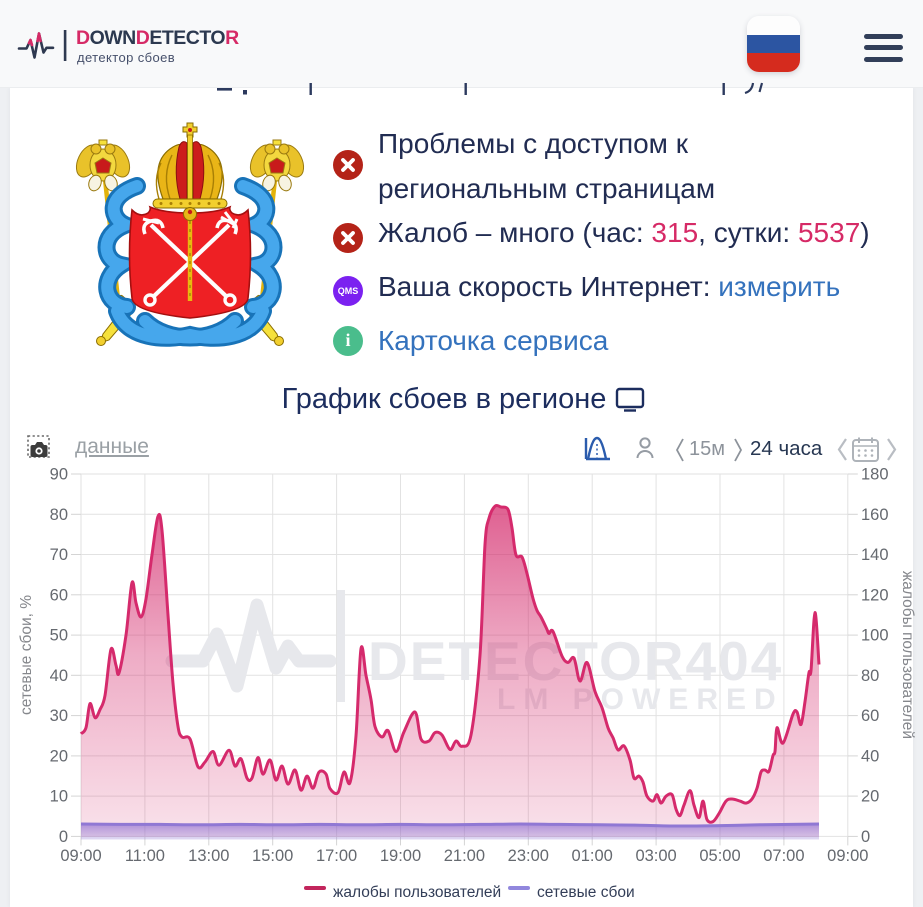 The image size is (923, 907). I want to click on svg-text: 90, so click(59, 475).